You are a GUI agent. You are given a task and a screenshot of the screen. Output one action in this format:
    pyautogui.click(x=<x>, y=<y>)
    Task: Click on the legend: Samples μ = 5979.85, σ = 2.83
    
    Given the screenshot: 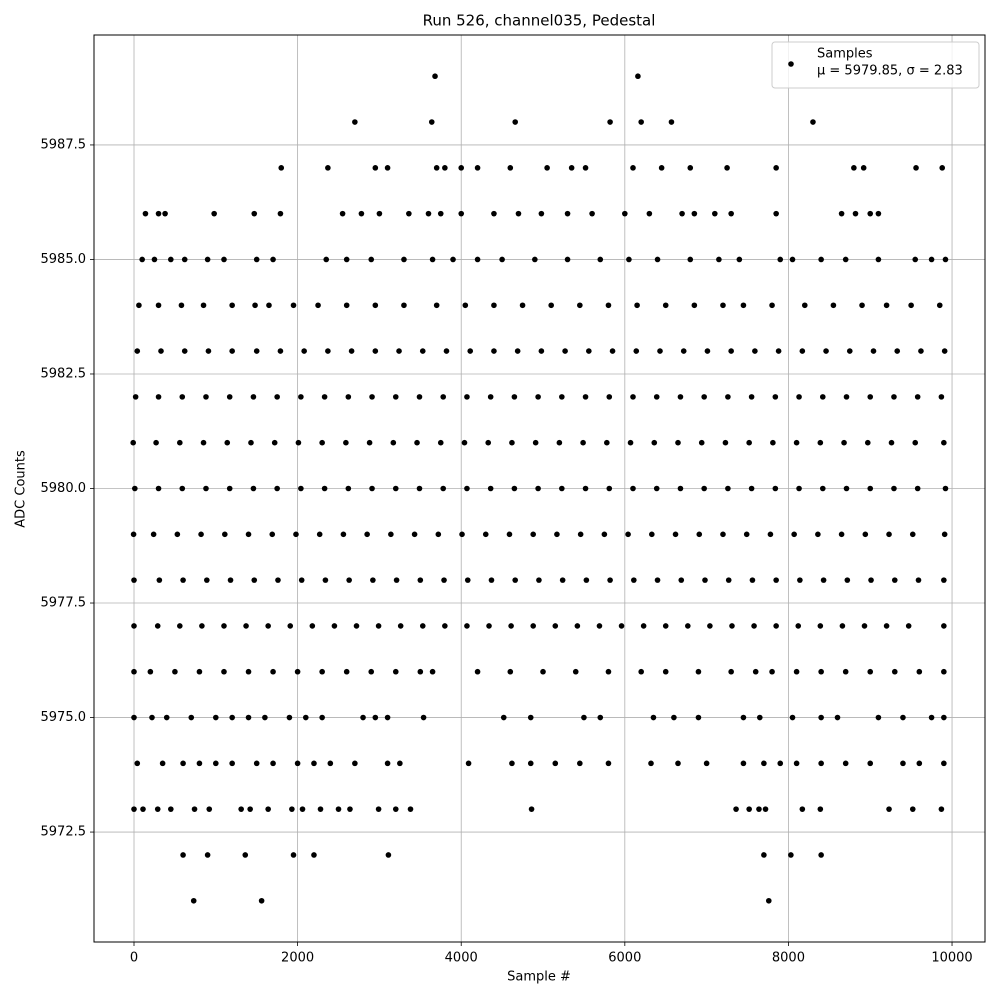 What is the action you would take?
    pyautogui.click(x=875, y=65)
    